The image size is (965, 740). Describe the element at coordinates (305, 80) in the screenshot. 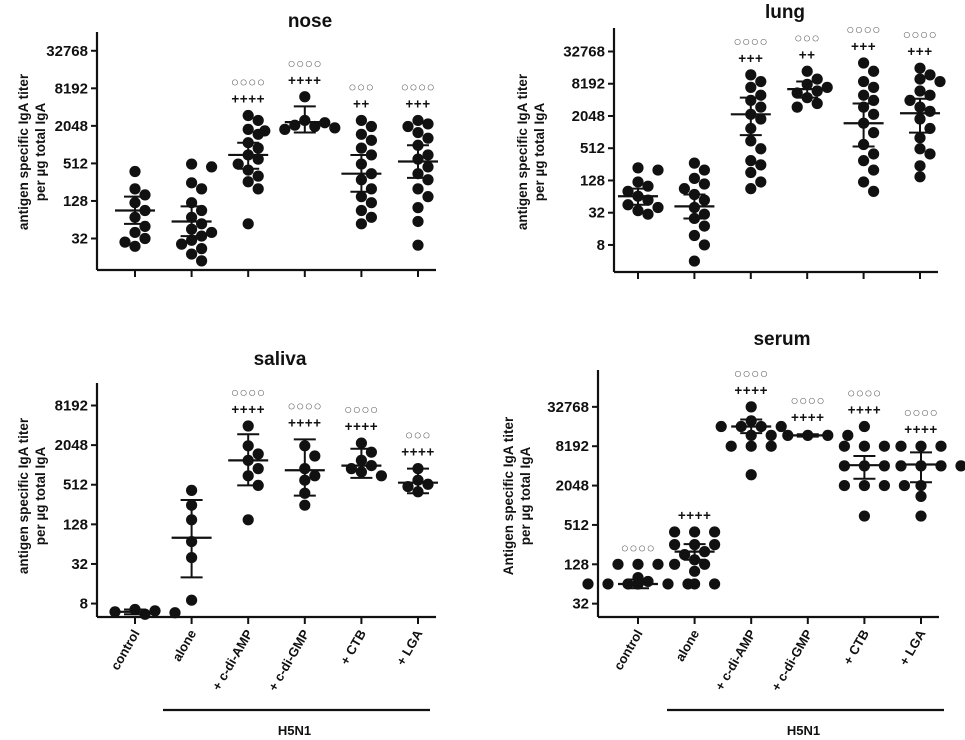

I see `nose-significance-plus: ++++` at that location.